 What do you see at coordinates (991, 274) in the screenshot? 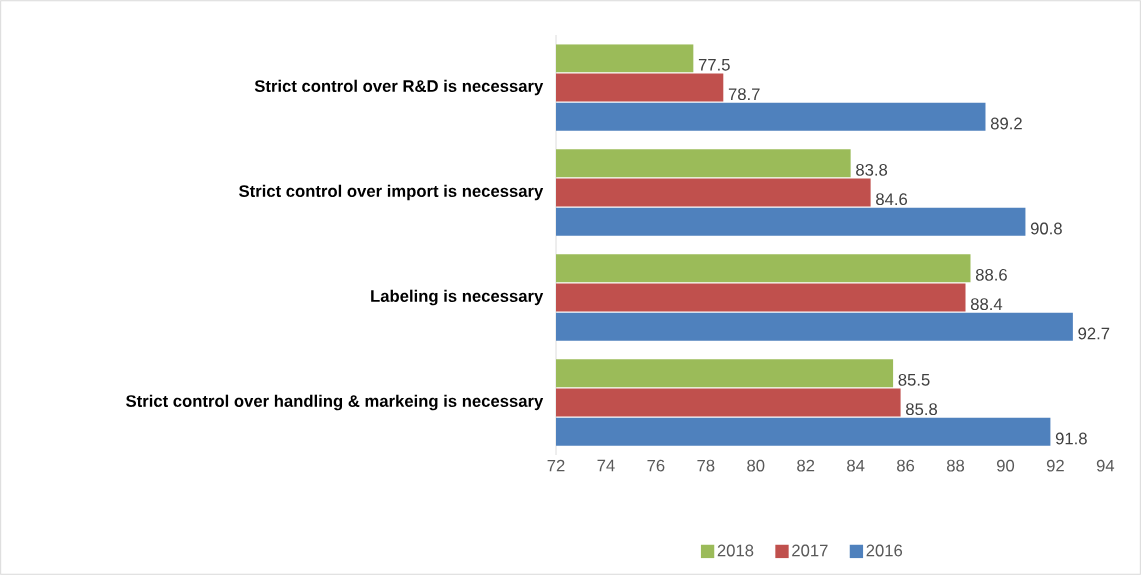
I see `data-label: 88.6` at bounding box center [991, 274].